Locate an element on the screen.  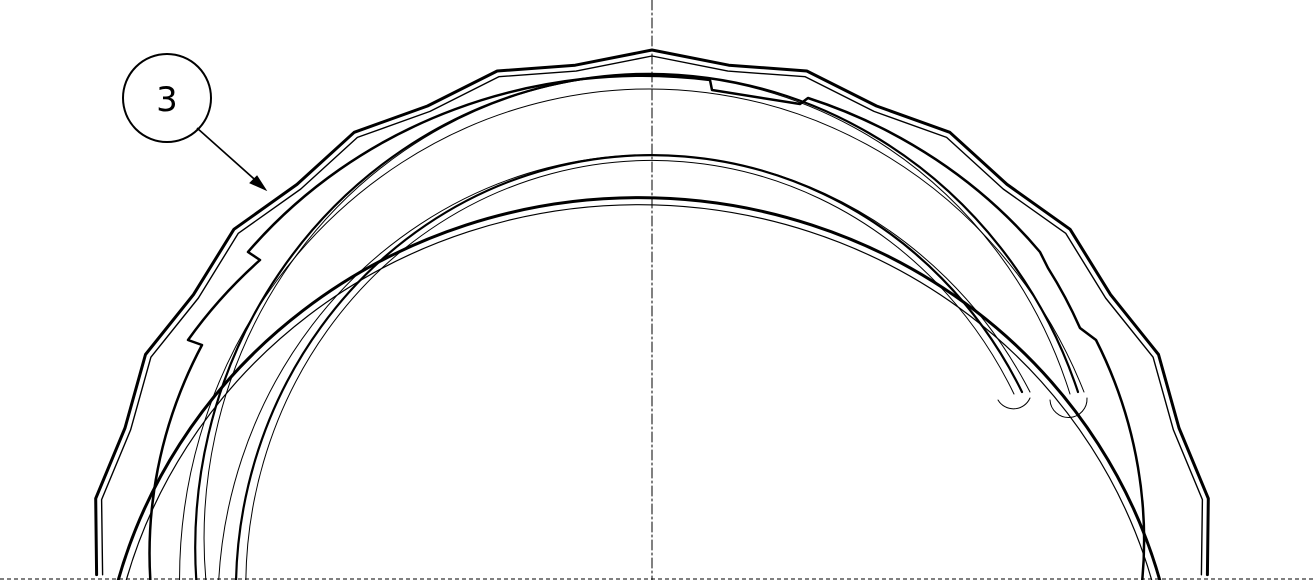
groove-end-left is located at coordinates (1014, 403).